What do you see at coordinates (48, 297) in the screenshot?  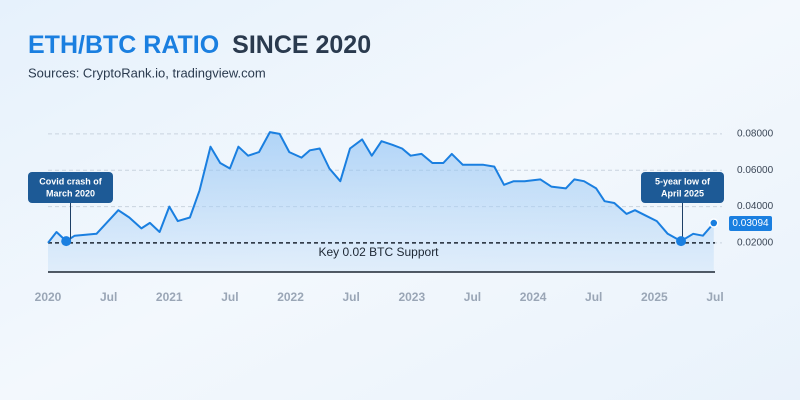 I see `x-tick-label: 2020` at bounding box center [48, 297].